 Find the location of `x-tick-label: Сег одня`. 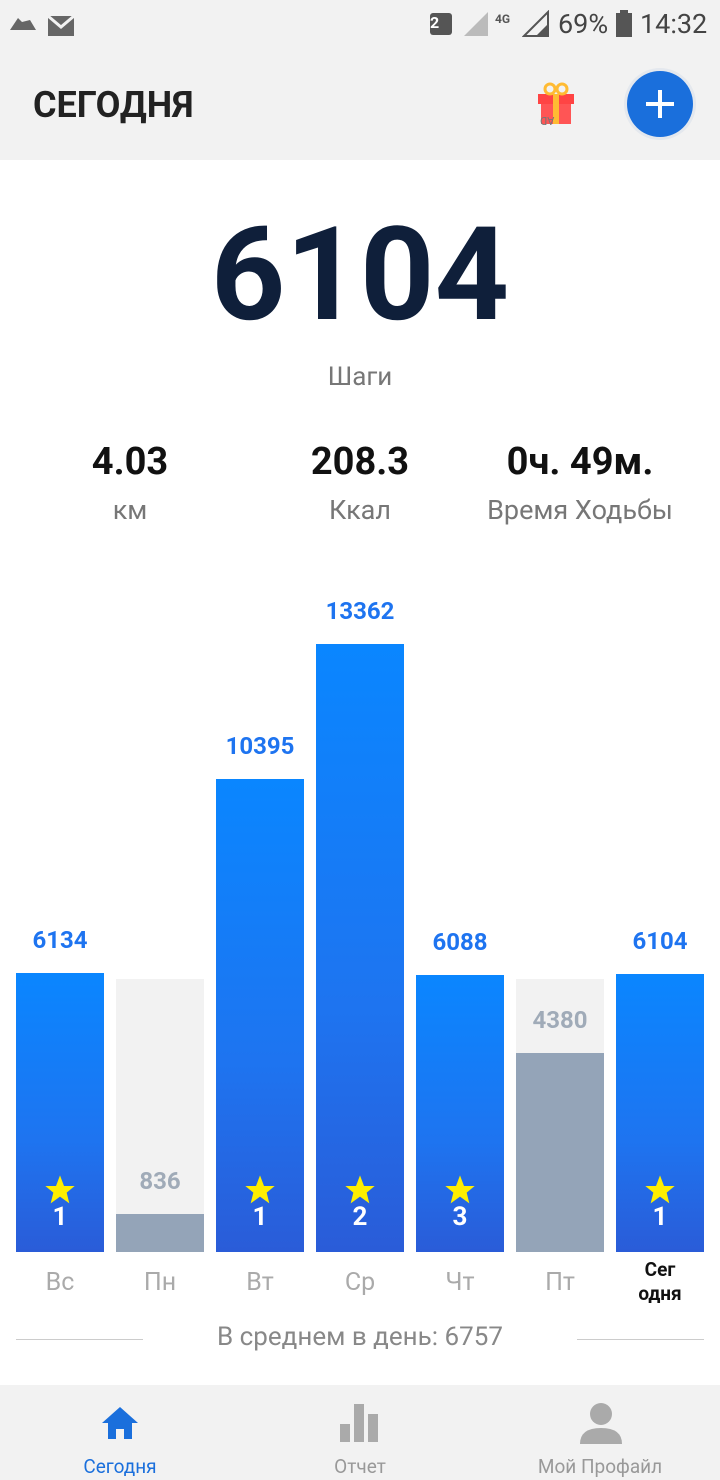

x-tick-label: Сег одня is located at coordinates (660, 1281).